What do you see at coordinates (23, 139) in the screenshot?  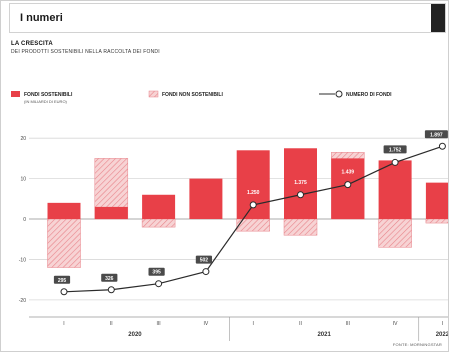 I see `y-tick-label: 20` at bounding box center [23, 139].